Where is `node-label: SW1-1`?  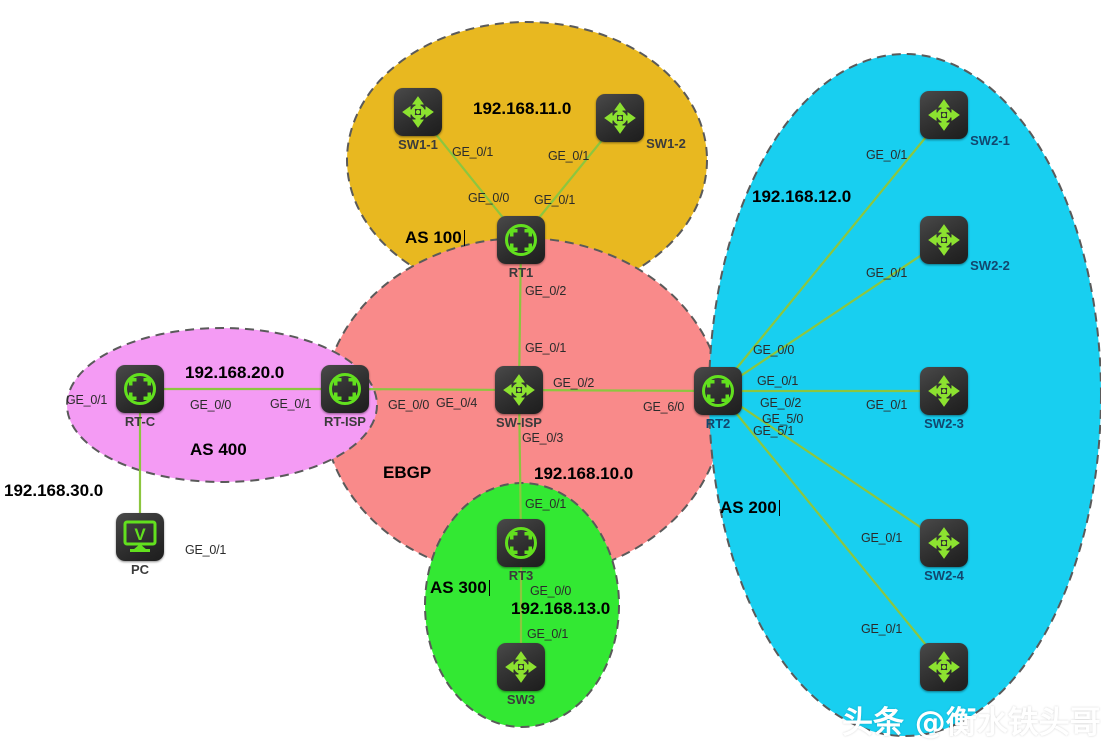
node-label: SW1-1 is located at coordinates (418, 144).